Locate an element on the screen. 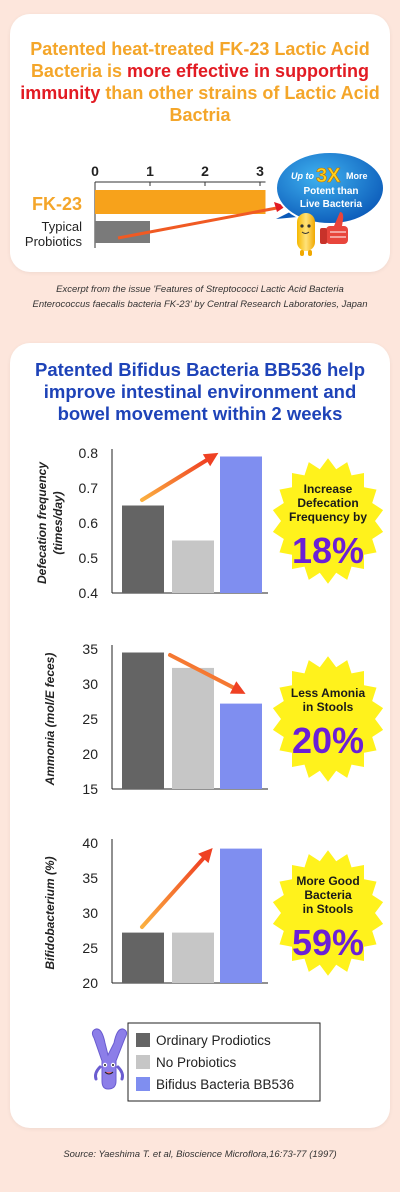  thumbs-up-icon is located at coordinates (334, 228).